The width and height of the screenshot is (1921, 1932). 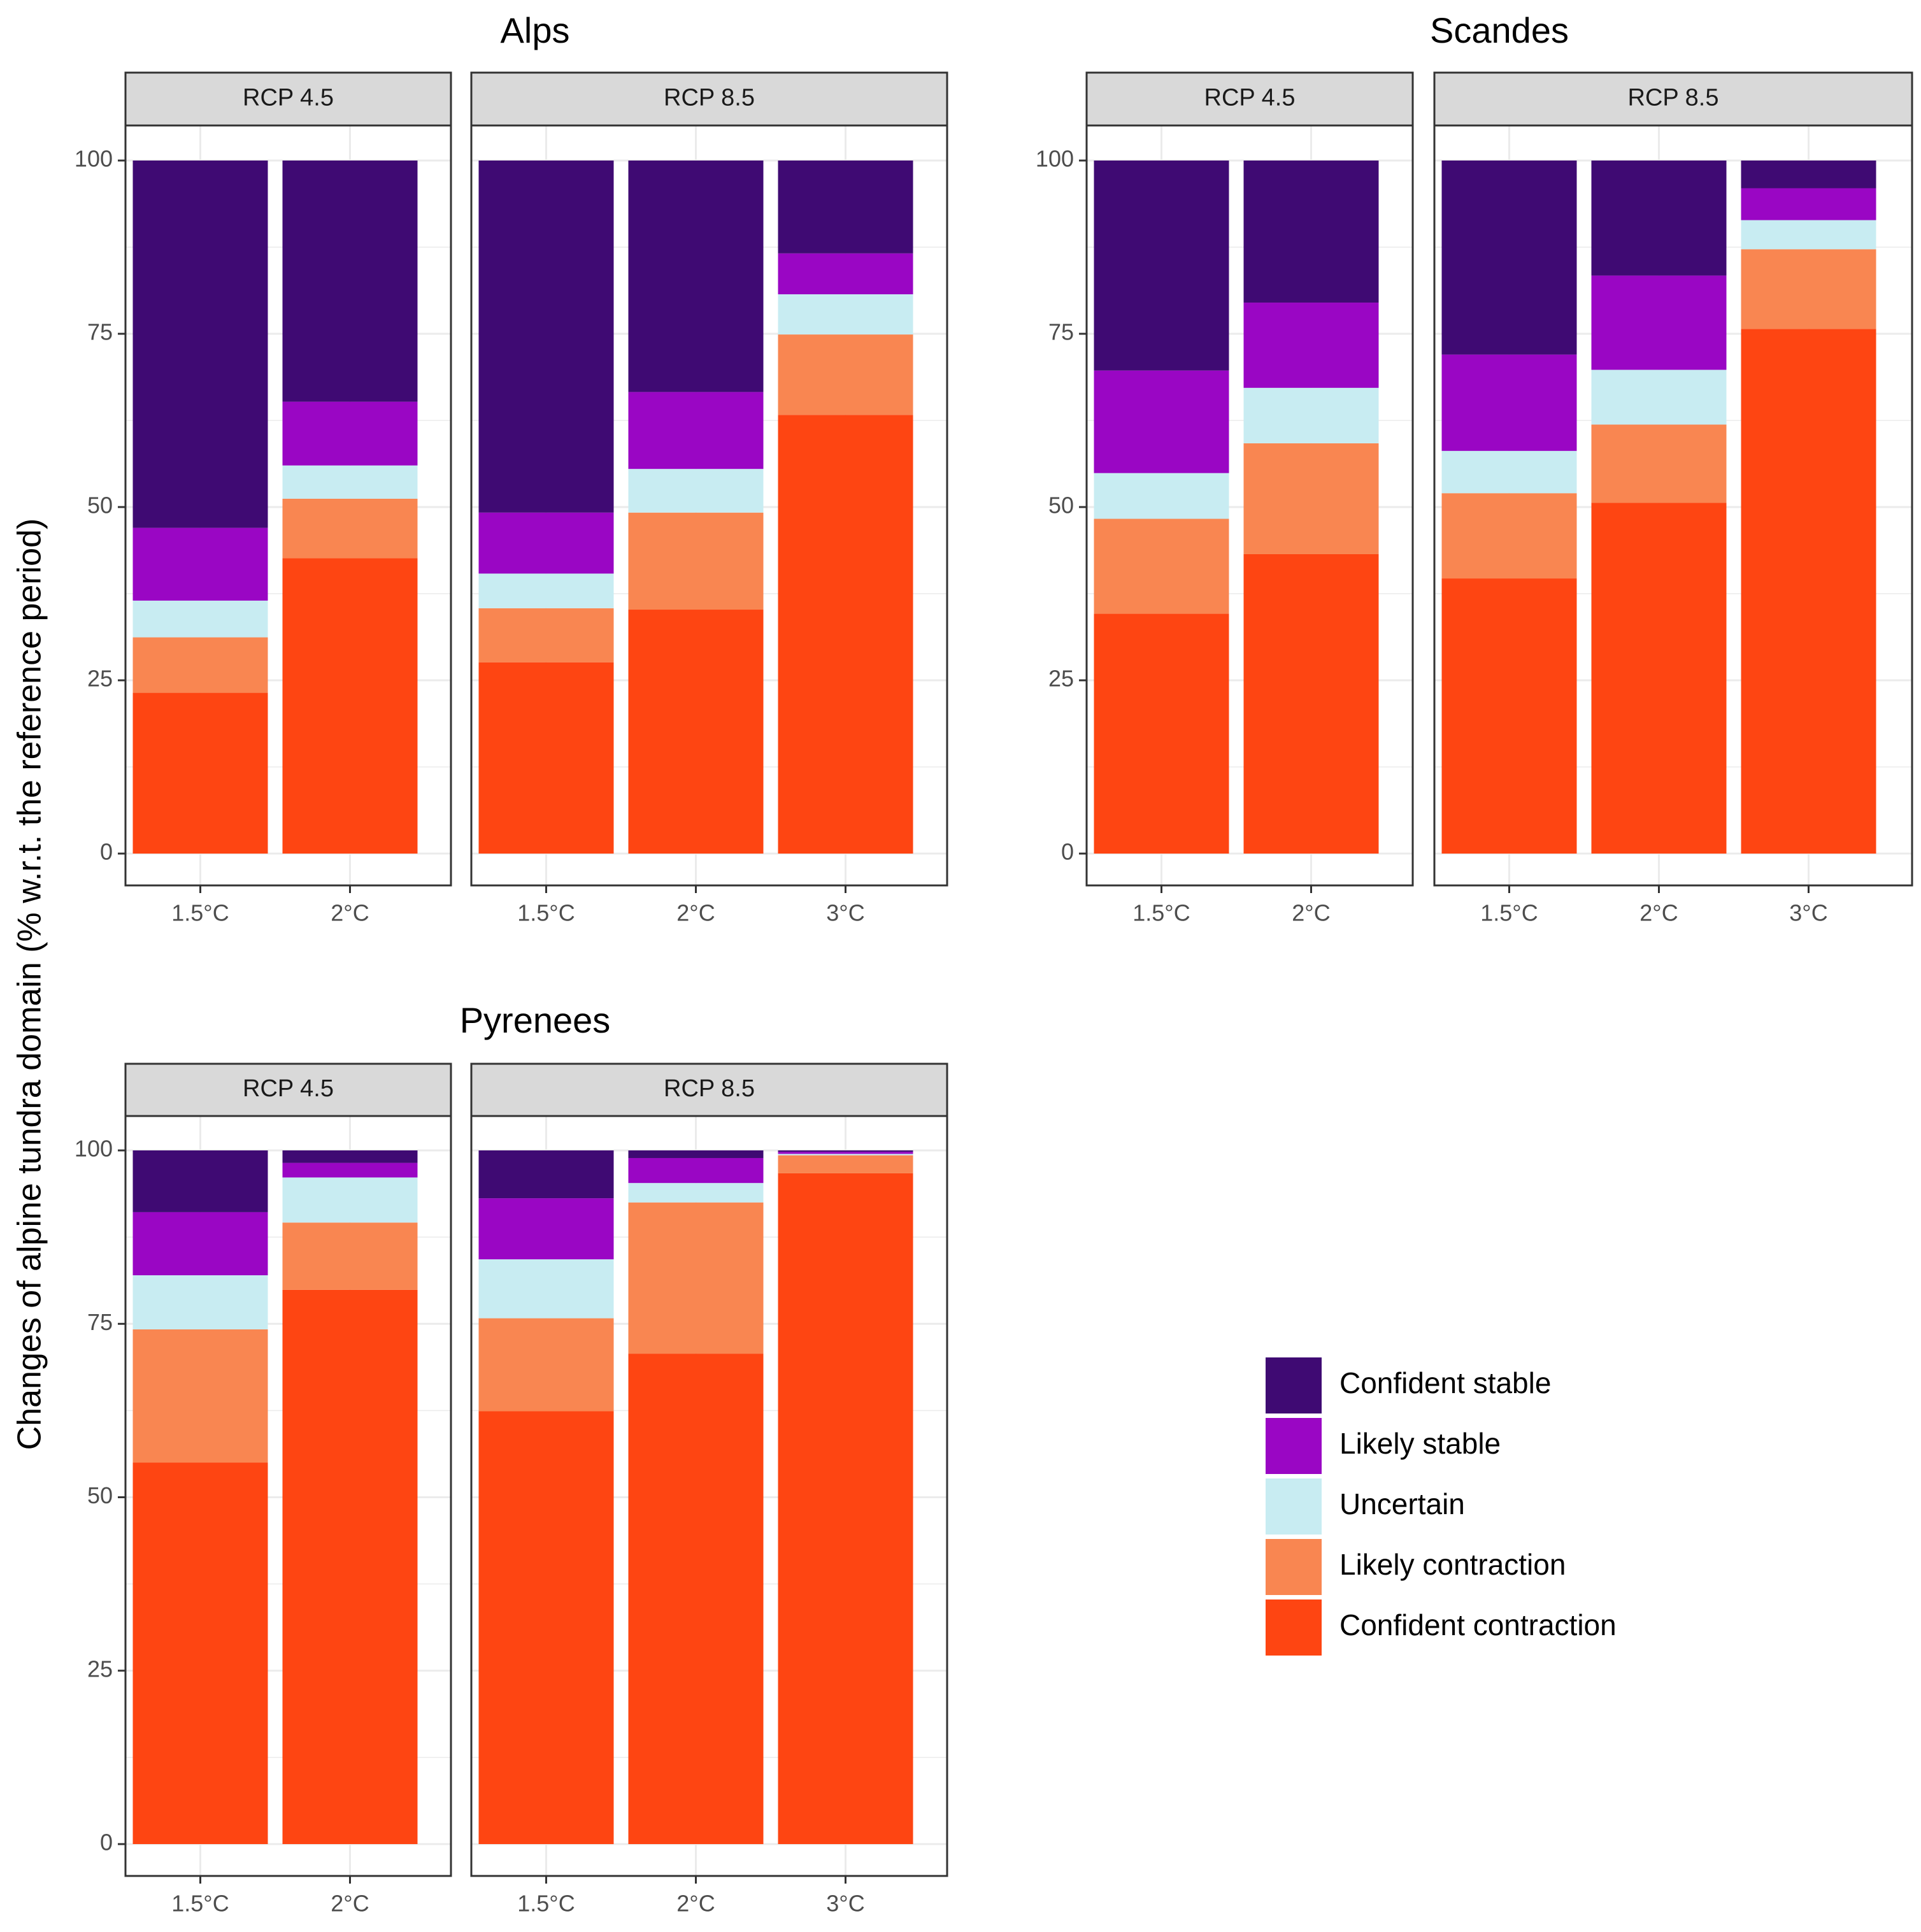 What do you see at coordinates (1445, 1382) in the screenshot?
I see `legend-label: Confident stable` at bounding box center [1445, 1382].